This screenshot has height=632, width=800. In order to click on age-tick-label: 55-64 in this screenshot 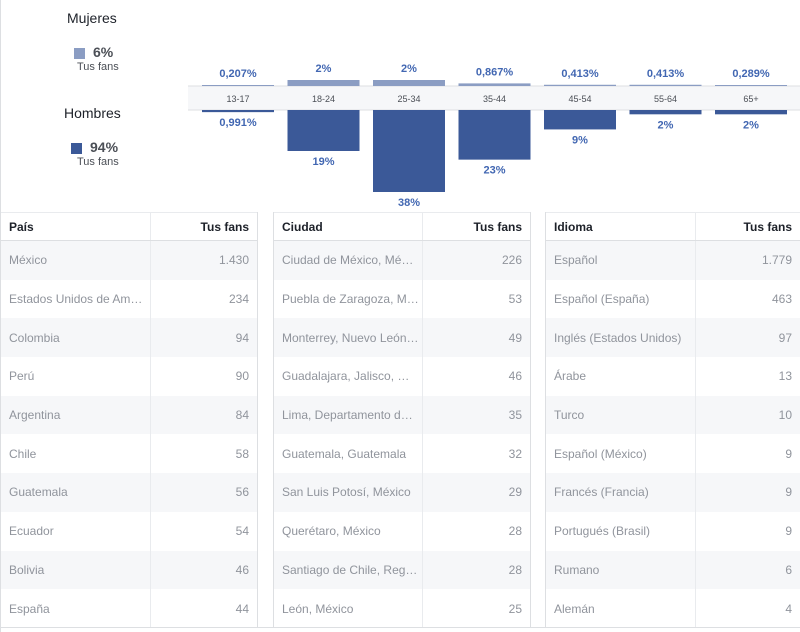, I will do `click(665, 99)`.